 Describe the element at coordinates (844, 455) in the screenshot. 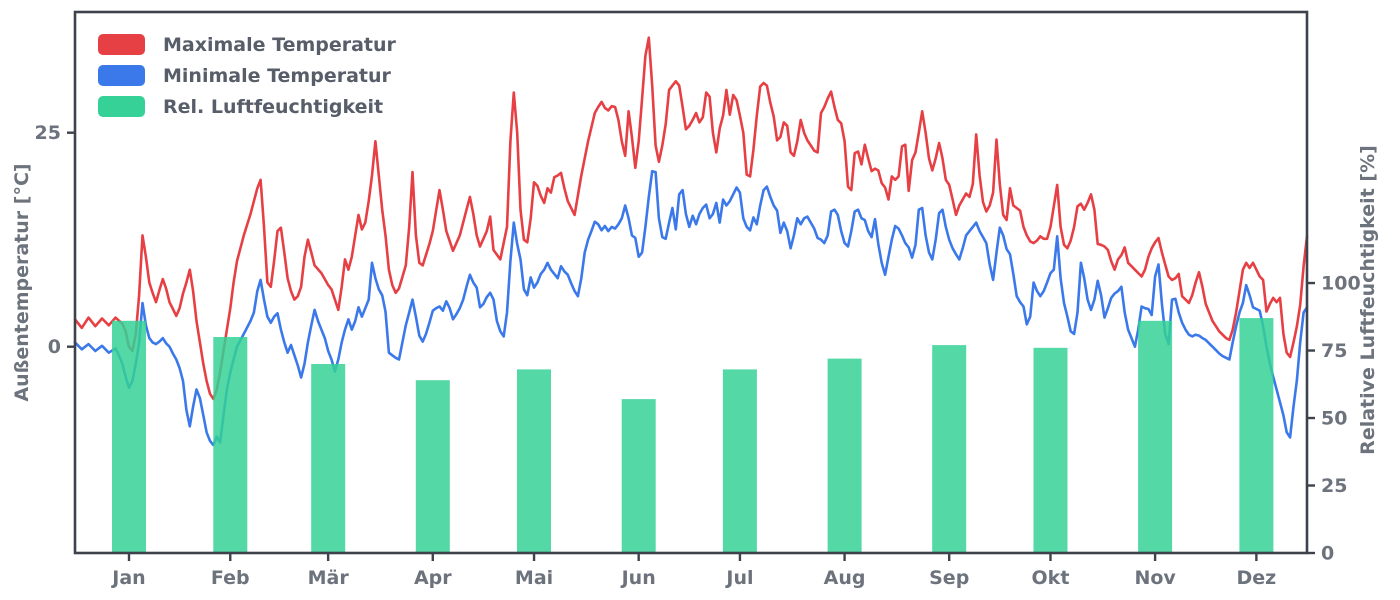

I see `humidity-bar-Aug` at that location.